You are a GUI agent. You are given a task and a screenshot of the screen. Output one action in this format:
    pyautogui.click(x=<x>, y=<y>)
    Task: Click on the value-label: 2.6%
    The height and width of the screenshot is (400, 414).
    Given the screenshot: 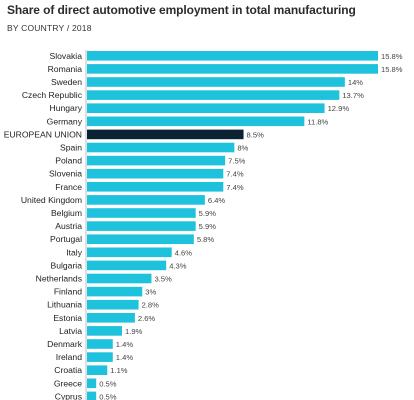 What is the action you would take?
    pyautogui.click(x=147, y=318)
    